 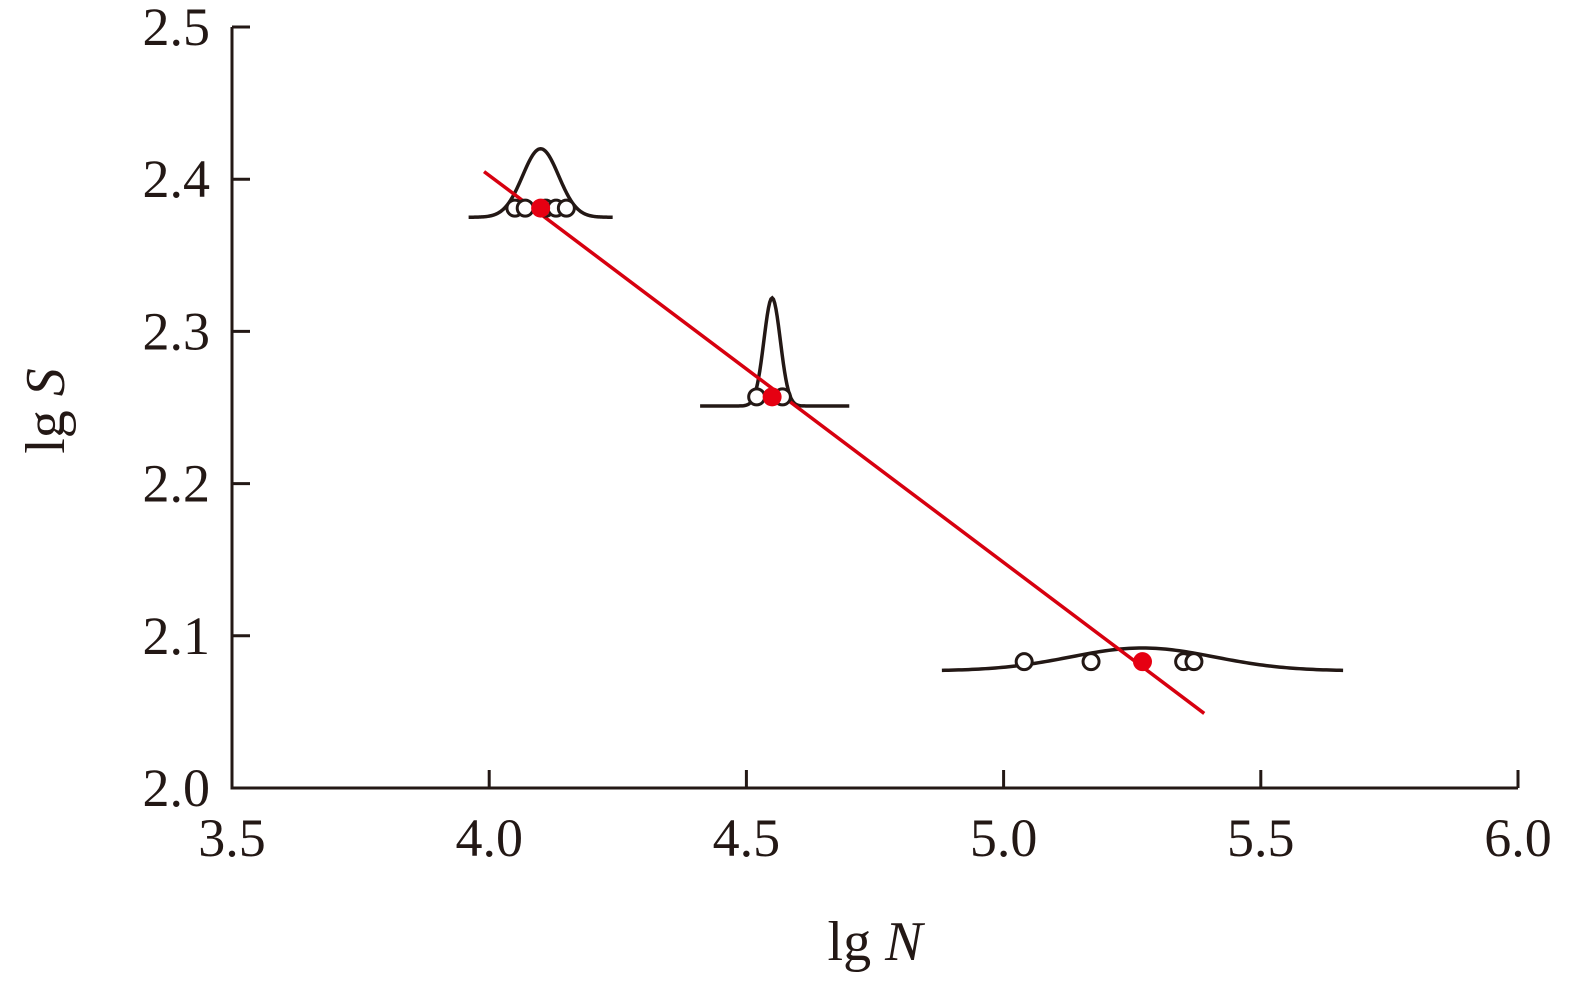 I want to click on x-tick-label: 6.0, so click(x=1518, y=838).